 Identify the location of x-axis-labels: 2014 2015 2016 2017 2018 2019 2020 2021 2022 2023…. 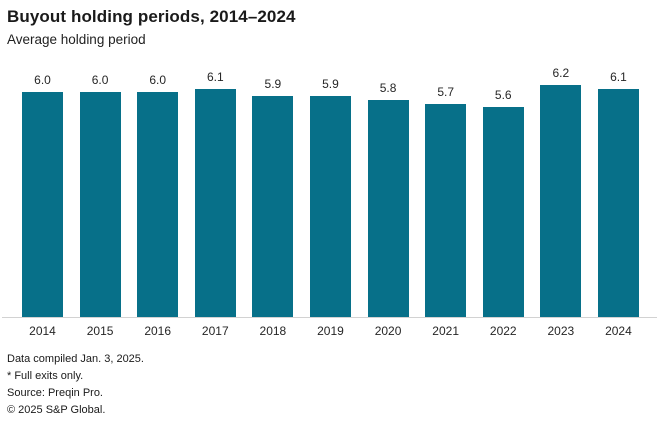
(330, 331).